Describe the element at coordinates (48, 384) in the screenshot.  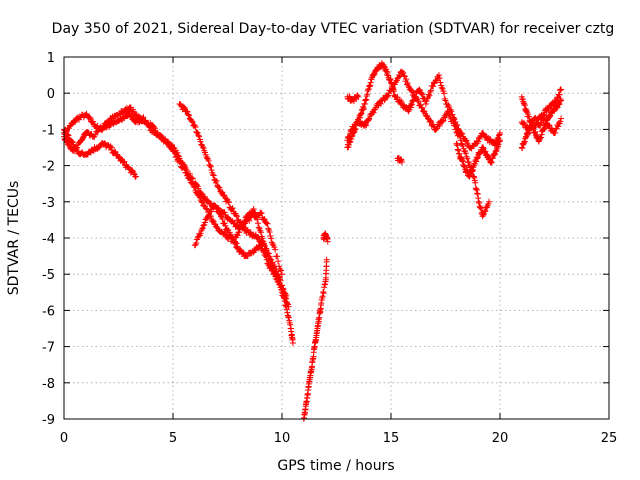
I see `y-tick-label: -8` at that location.